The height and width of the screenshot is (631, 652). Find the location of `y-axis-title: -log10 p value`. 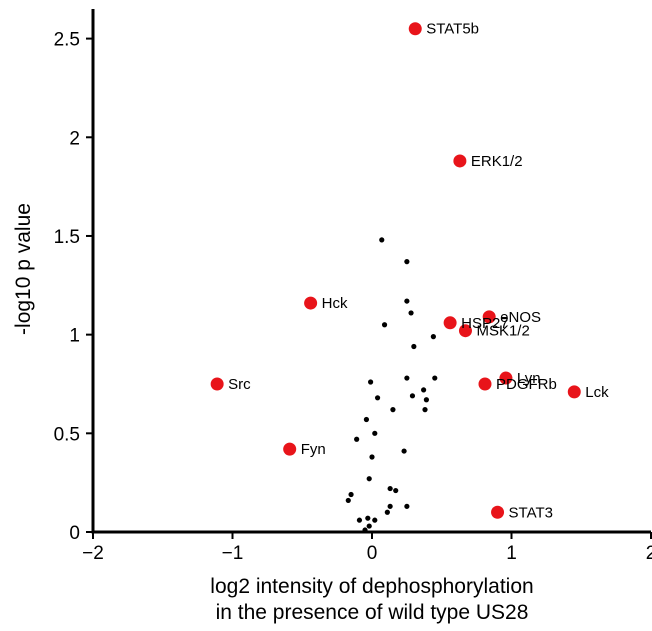

y-axis-title: -log10 p value is located at coordinates (23, 269).